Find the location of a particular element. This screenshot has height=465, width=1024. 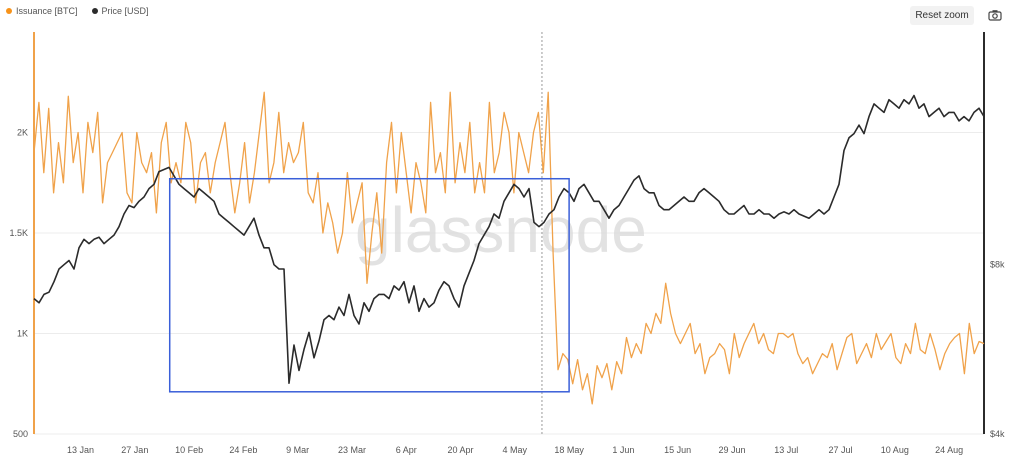

y-left-tick-label: 1K is located at coordinates (22, 334).